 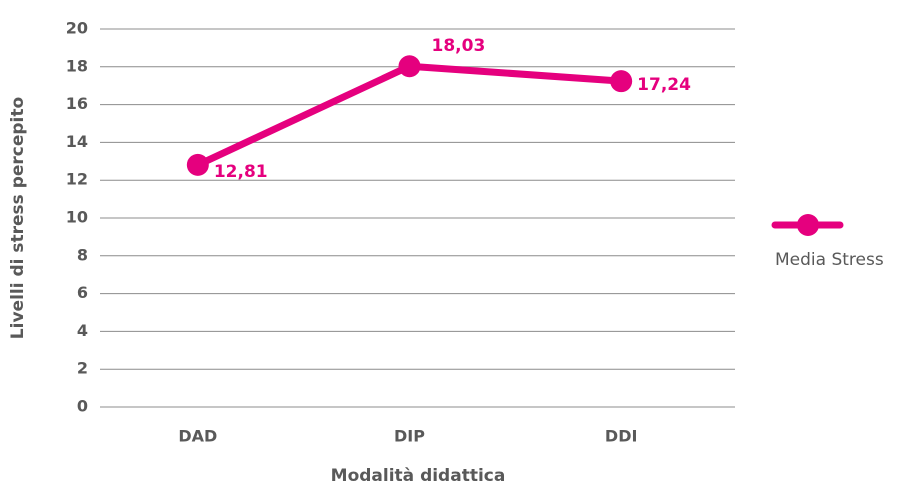 I want to click on x-axis-title: Modalità didattica, so click(x=418, y=476).